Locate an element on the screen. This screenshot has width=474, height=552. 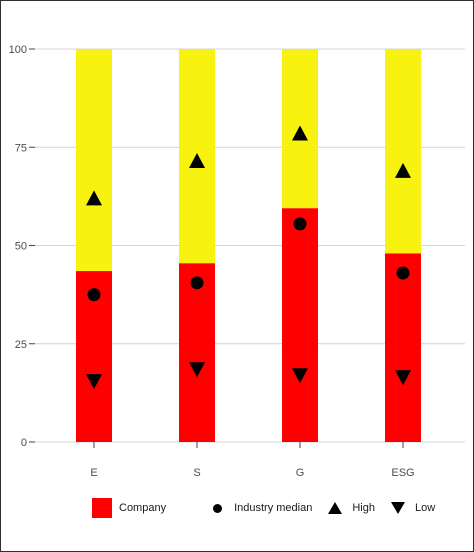
y-tick-label: 25 is located at coordinates (21, 345).